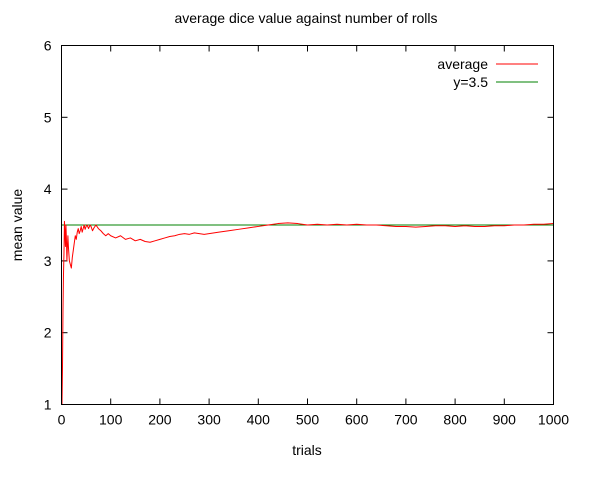 The image size is (600, 477). I want to click on x-tick-label: 500, so click(308, 420).